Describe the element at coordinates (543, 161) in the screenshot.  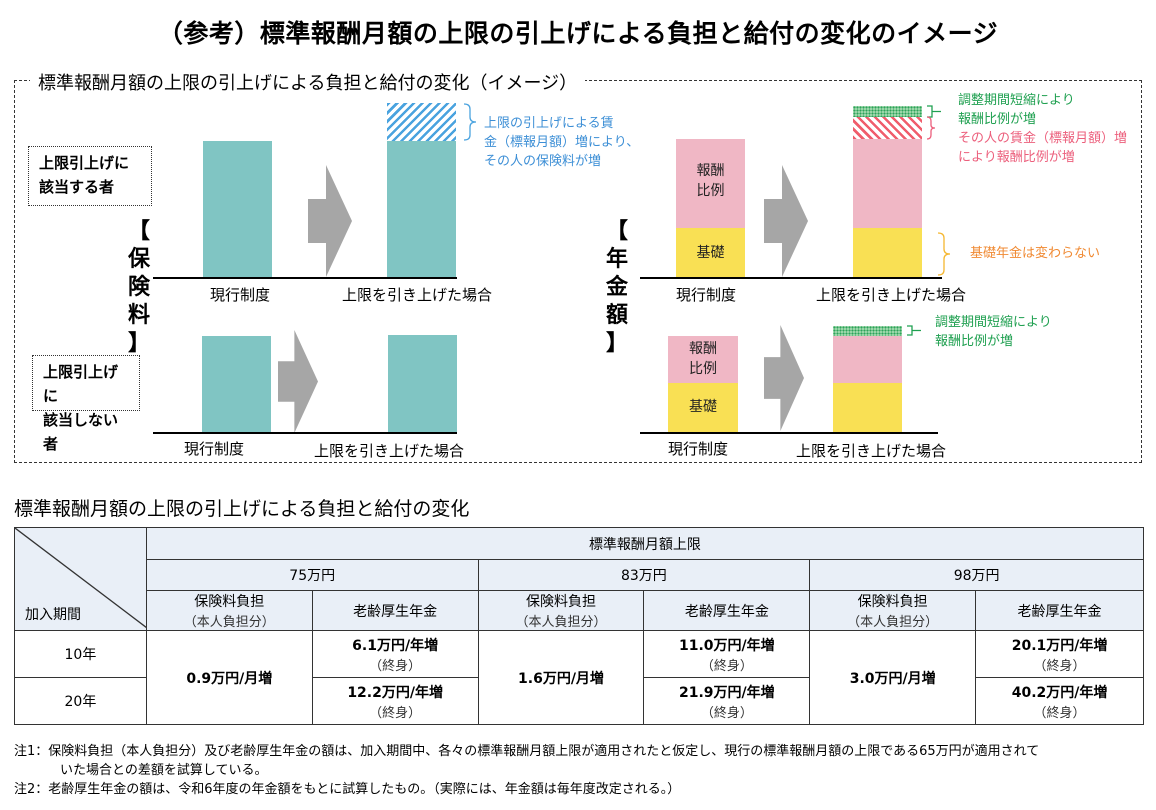
I see `note-line: その人の保険料が増` at that location.